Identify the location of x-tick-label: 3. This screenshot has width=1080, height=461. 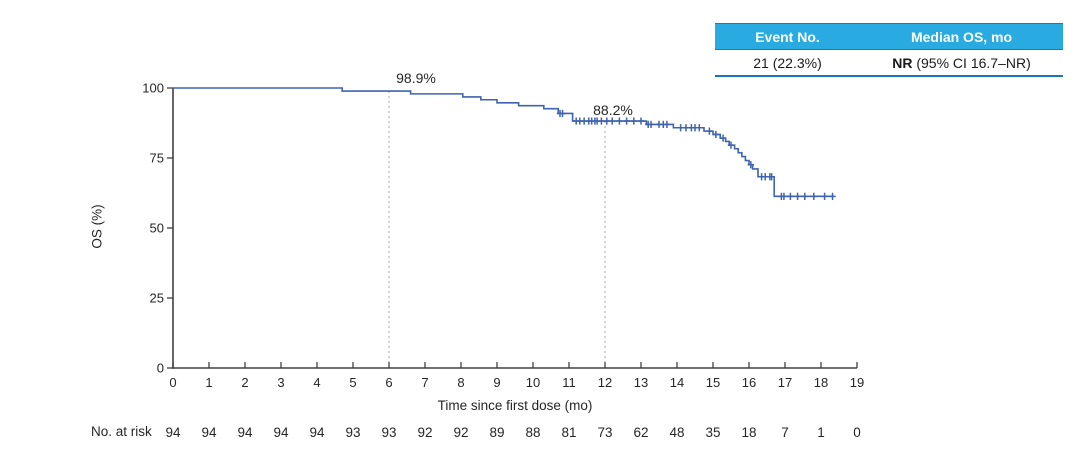
(280, 382).